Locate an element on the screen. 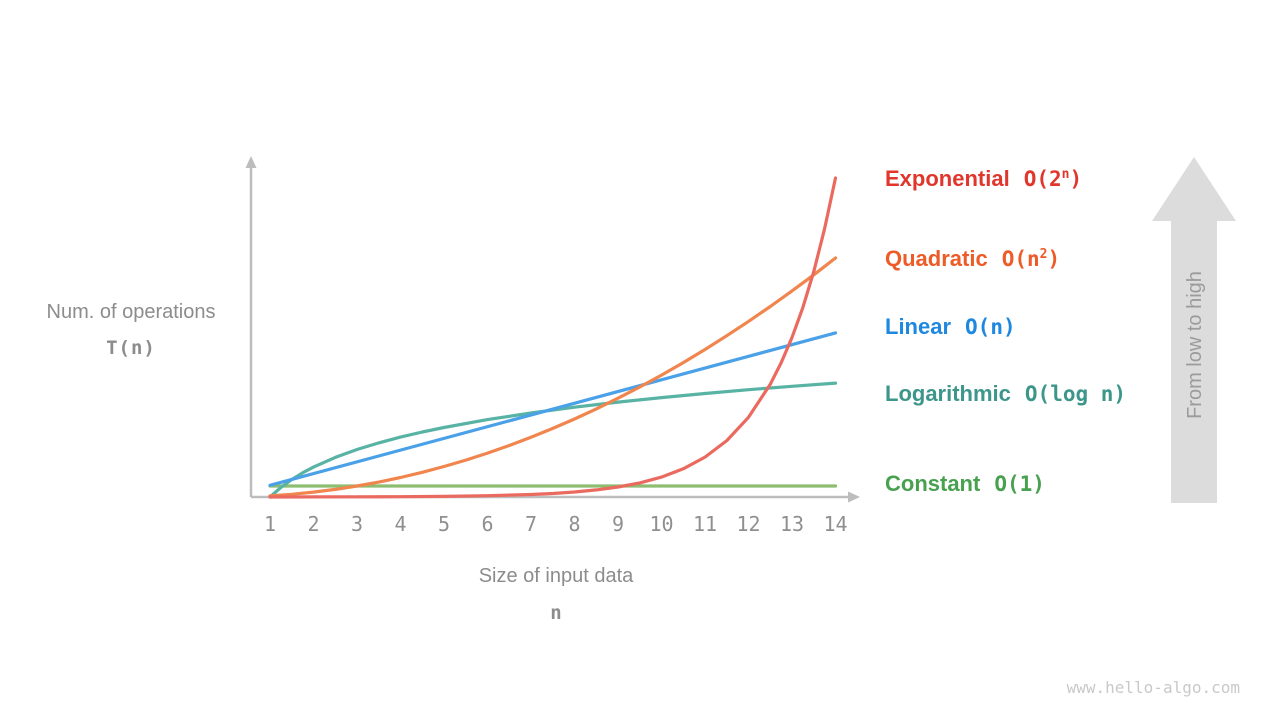 The height and width of the screenshot is (720, 1280). x-axis-arrowhead-icon is located at coordinates (854, 497).